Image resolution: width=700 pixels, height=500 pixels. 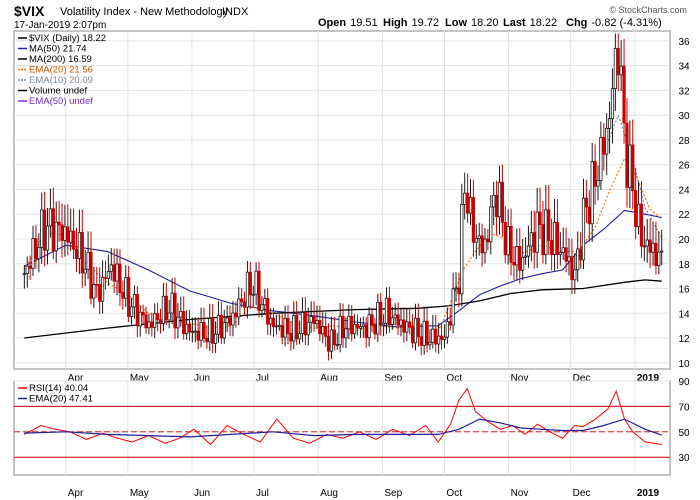 I want to click on price-x-tick-label: Dec, so click(x=582, y=378).